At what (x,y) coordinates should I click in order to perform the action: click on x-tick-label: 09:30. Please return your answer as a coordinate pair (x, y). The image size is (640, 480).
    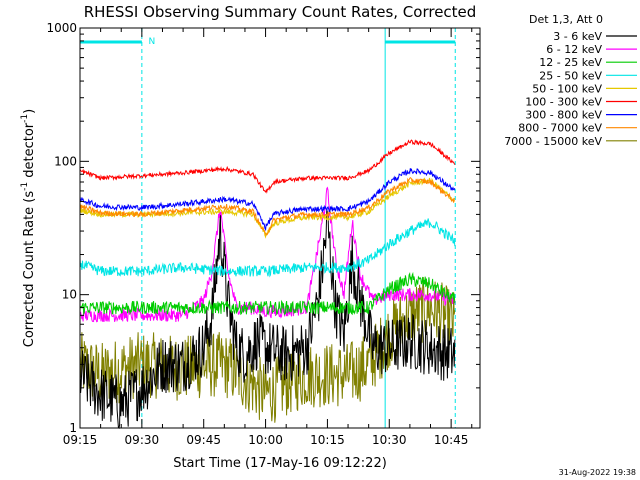
    Looking at the image, I should click on (142, 440).